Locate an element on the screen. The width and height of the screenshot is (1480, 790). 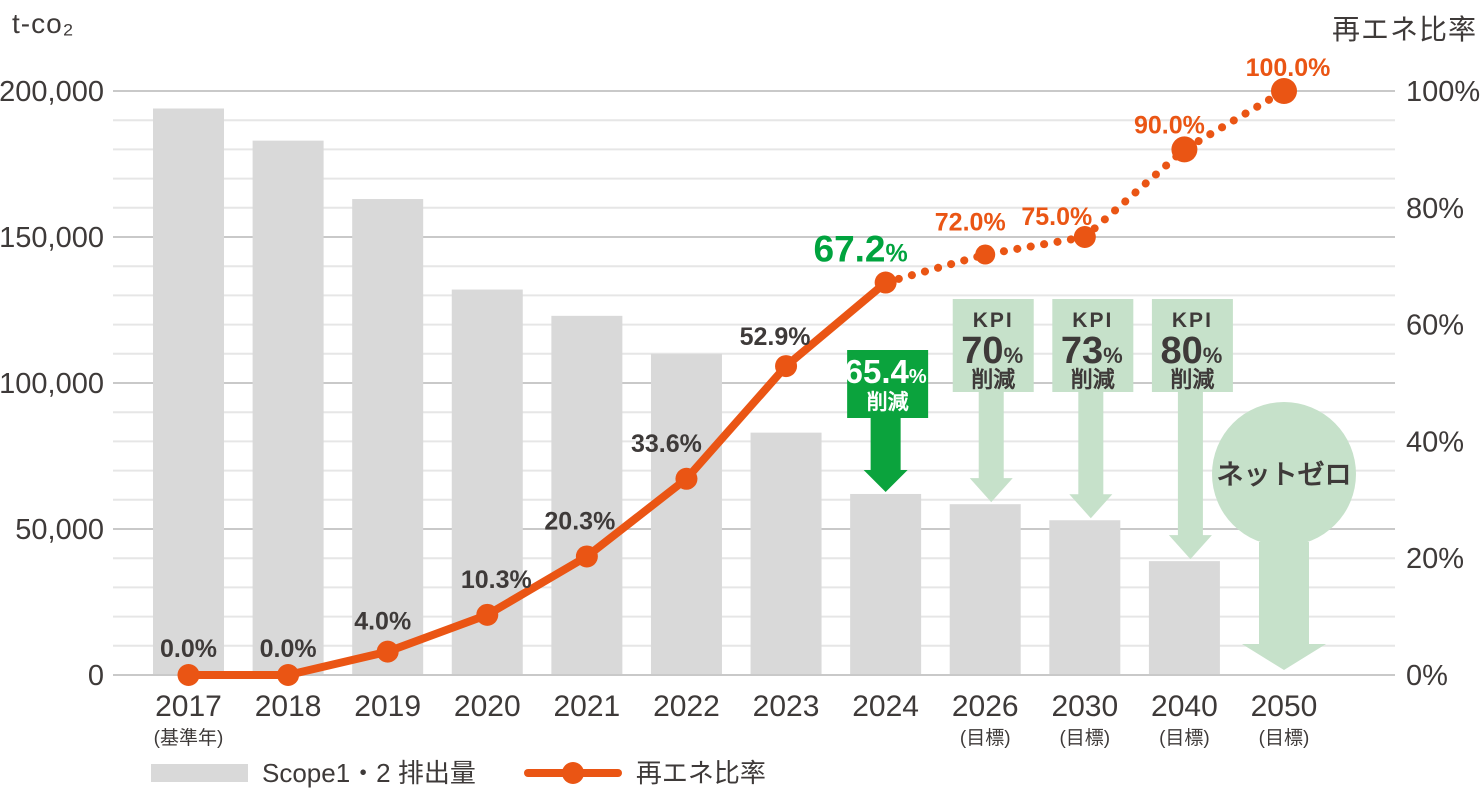
kpi-box-value: 80% is located at coordinates (1191, 351).